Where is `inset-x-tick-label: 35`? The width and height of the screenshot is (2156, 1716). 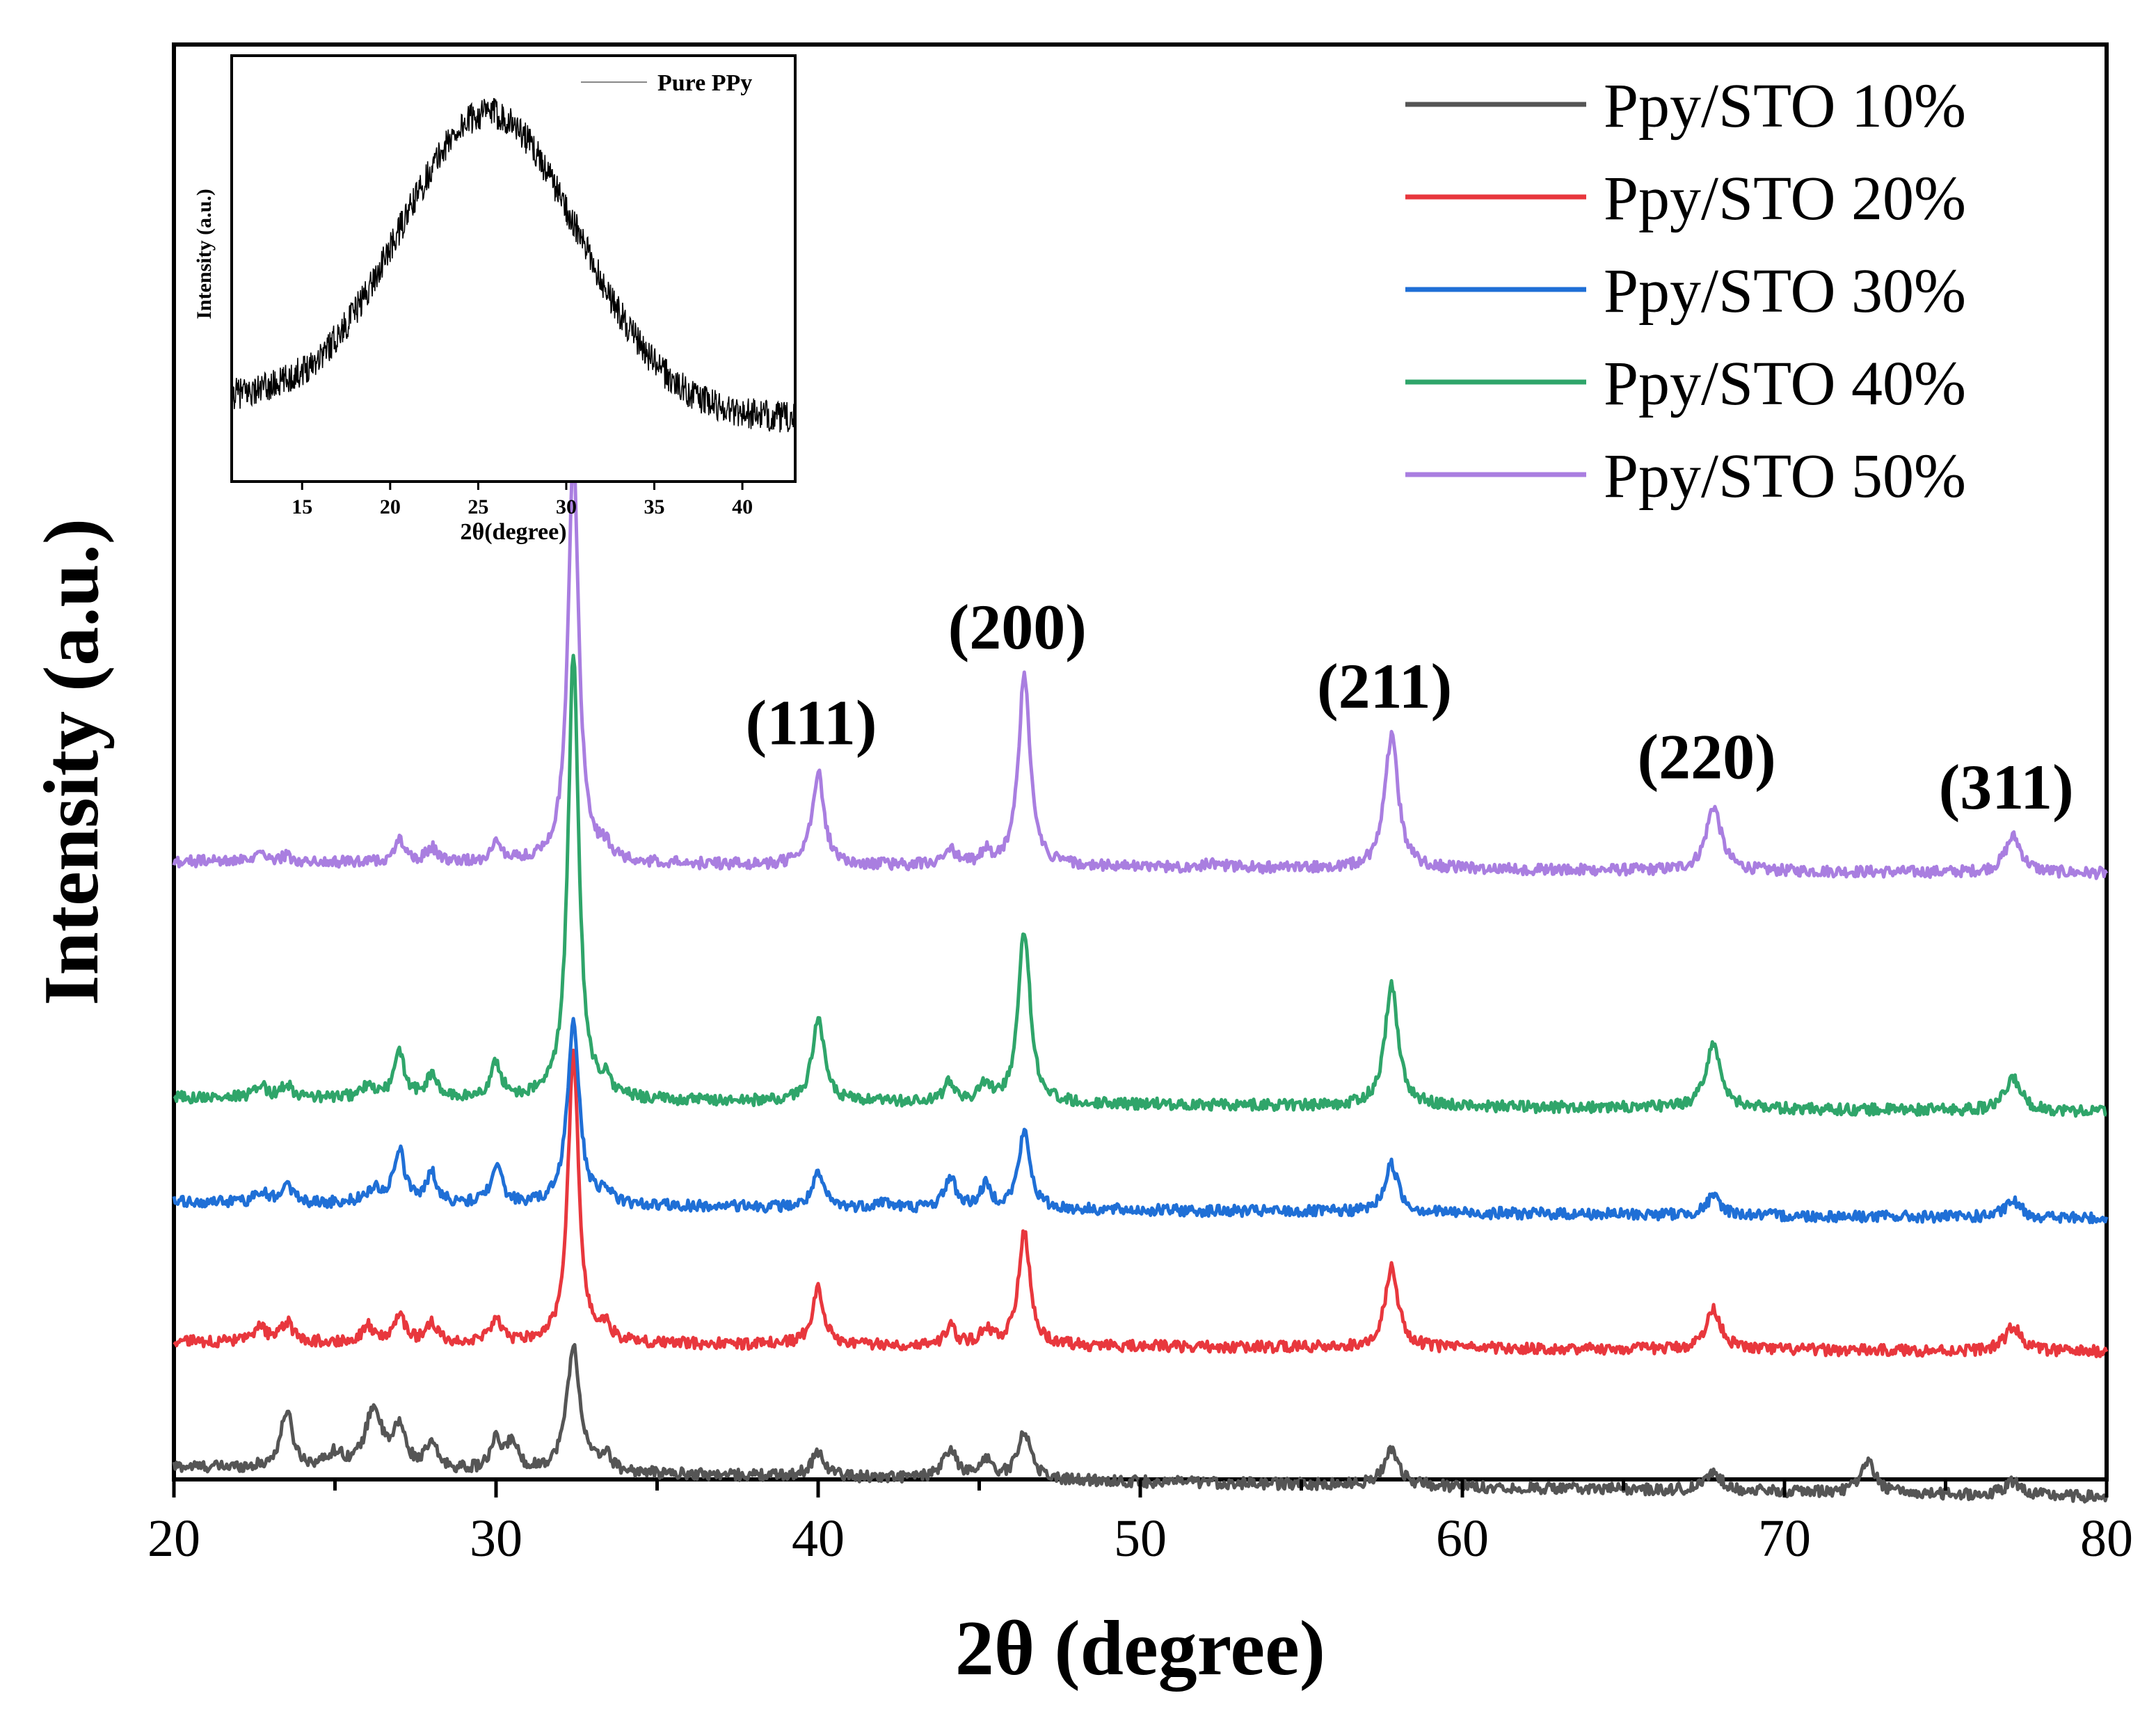 inset-x-tick-label: 35 is located at coordinates (654, 506).